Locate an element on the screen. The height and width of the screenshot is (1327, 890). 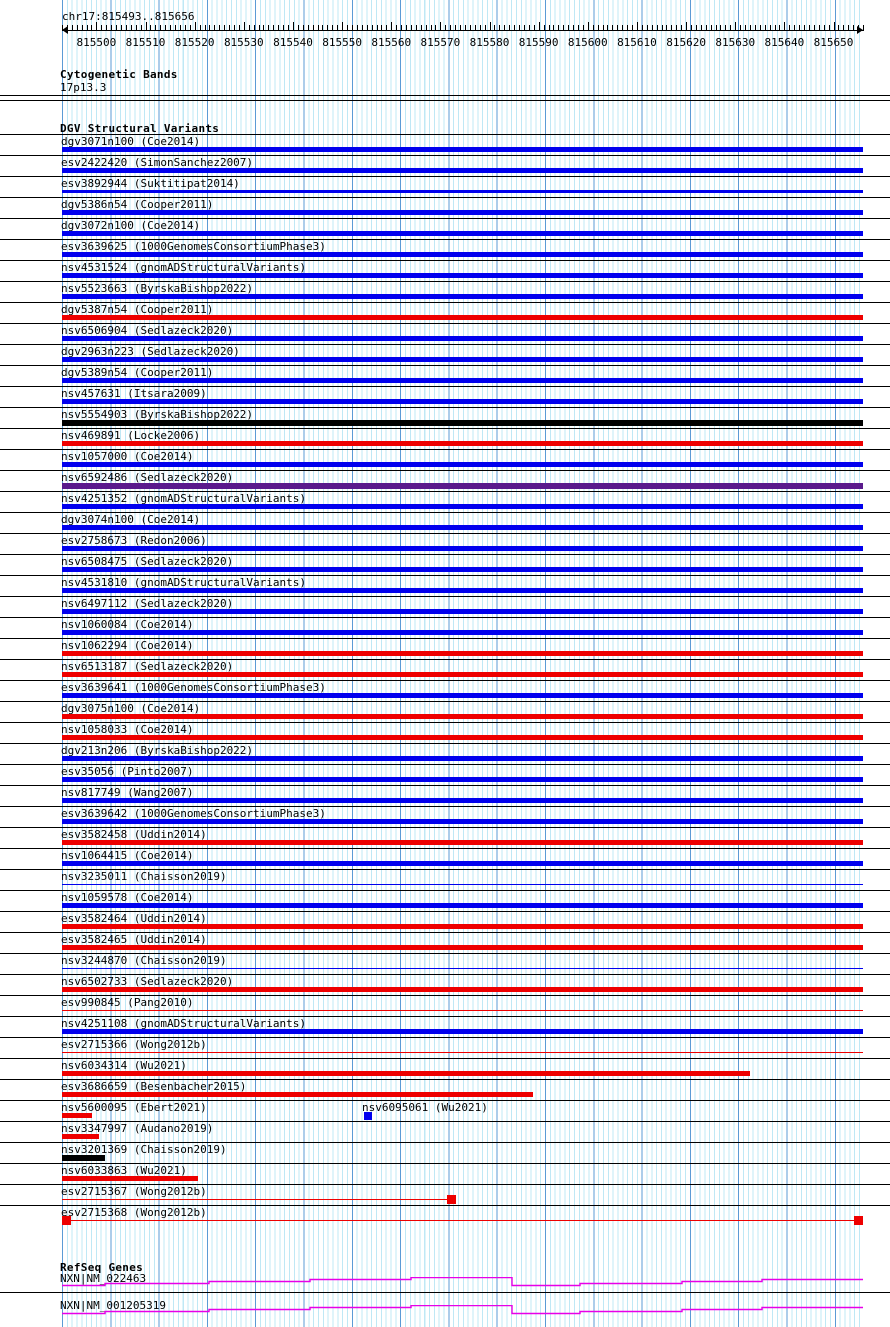
dgv-track: nsv6508475 (Sedlazeck2020) is located at coordinates (445, 564).